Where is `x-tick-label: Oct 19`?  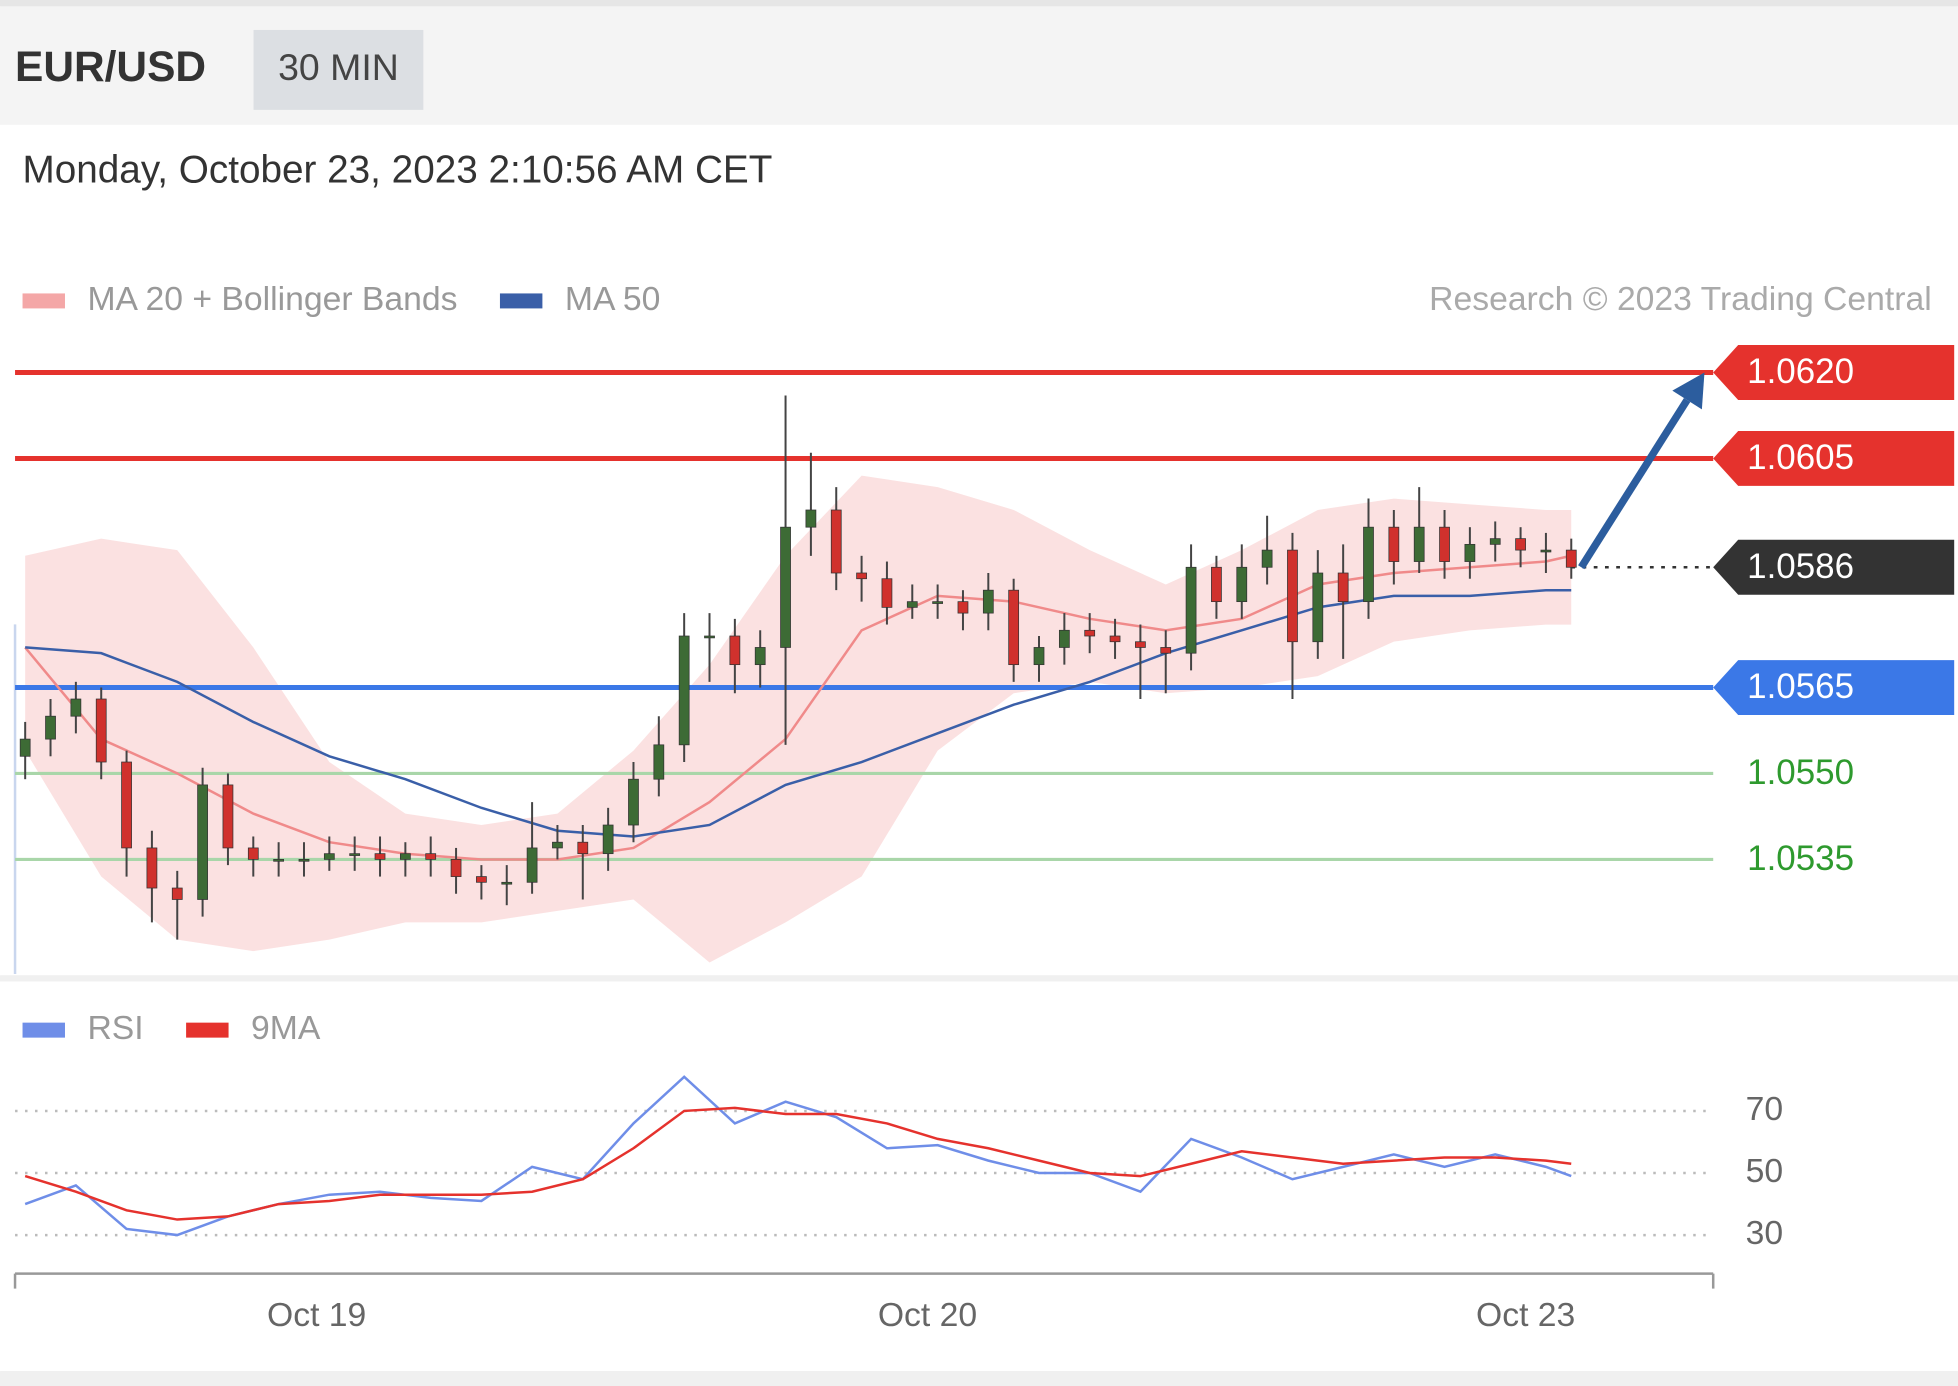
x-tick-label: Oct 19 is located at coordinates (316, 1315).